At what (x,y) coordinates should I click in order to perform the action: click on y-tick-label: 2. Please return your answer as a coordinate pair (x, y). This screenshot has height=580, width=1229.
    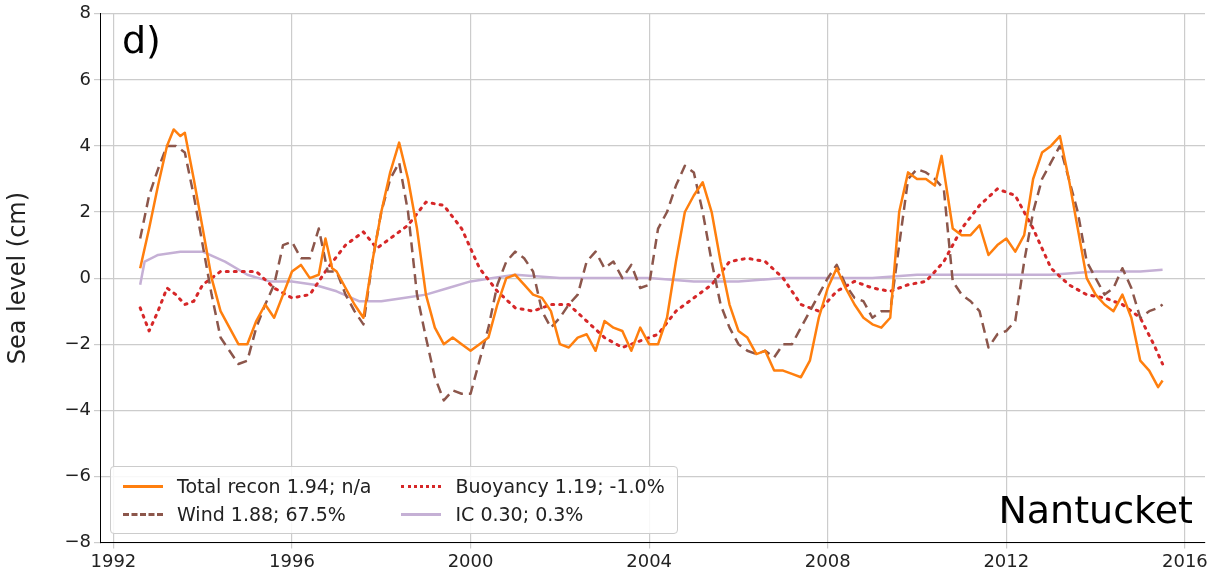
    Looking at the image, I should click on (85, 210).